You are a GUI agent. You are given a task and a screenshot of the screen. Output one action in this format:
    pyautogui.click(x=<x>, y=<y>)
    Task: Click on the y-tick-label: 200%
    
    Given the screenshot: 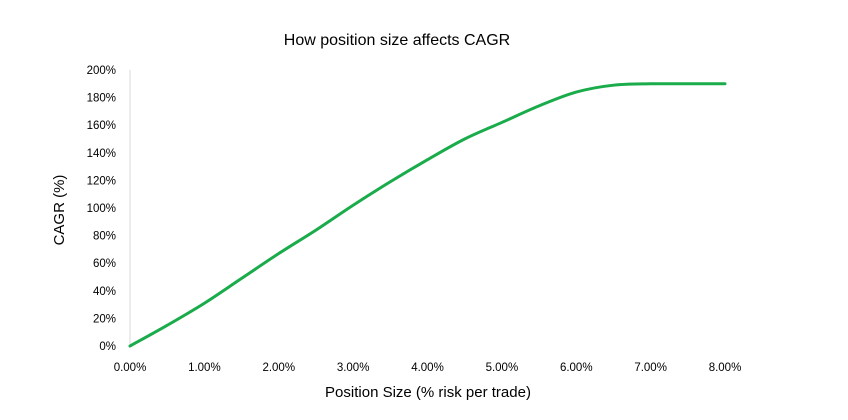 What is the action you would take?
    pyautogui.click(x=101, y=71)
    